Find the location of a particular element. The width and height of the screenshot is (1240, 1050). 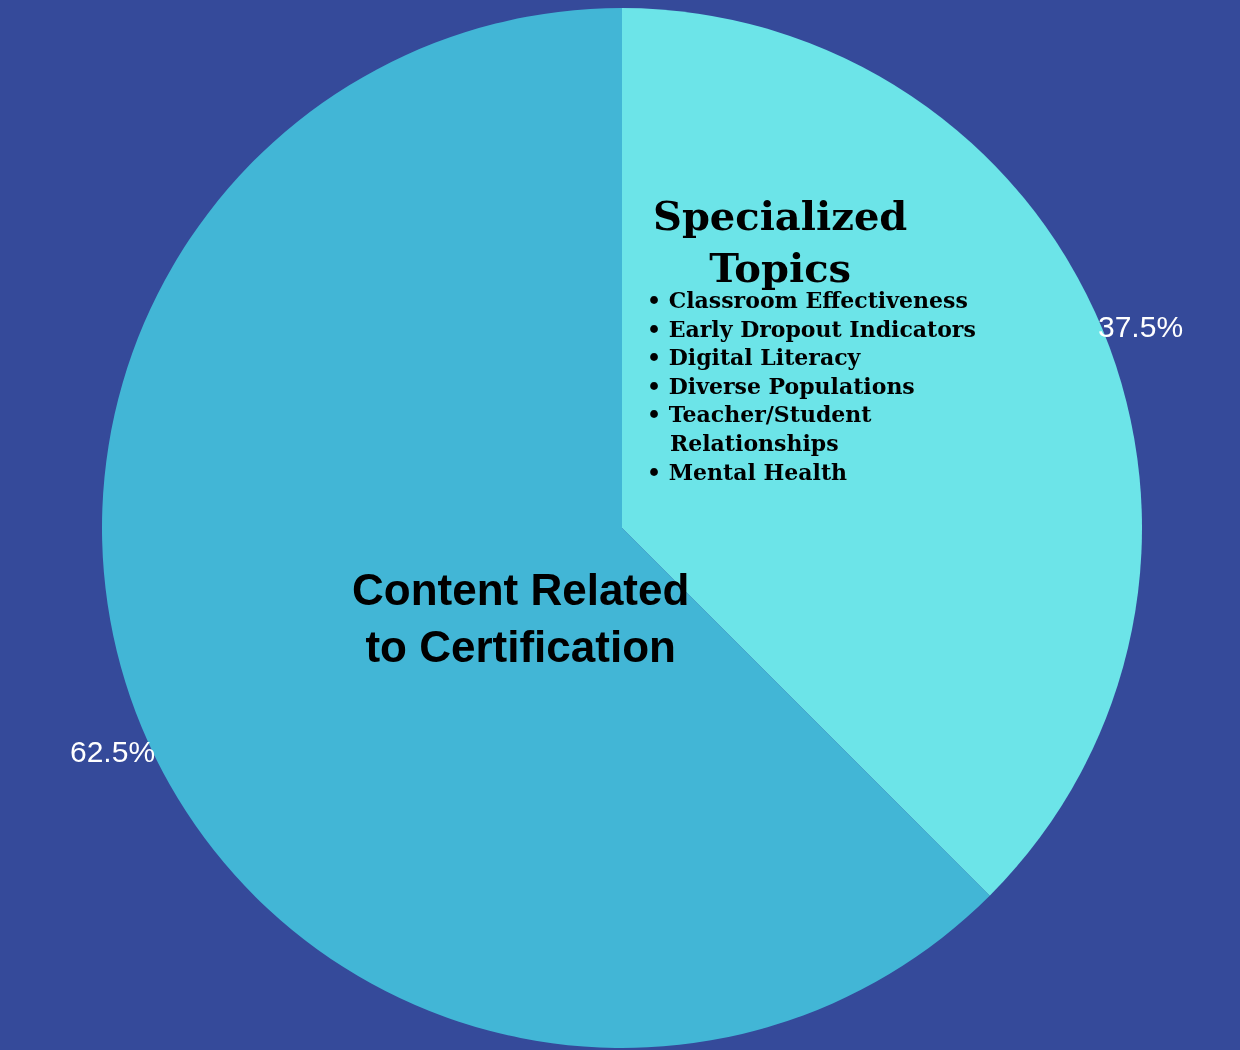

slice-label: Content Related to Certification is located at coordinates (521, 618).